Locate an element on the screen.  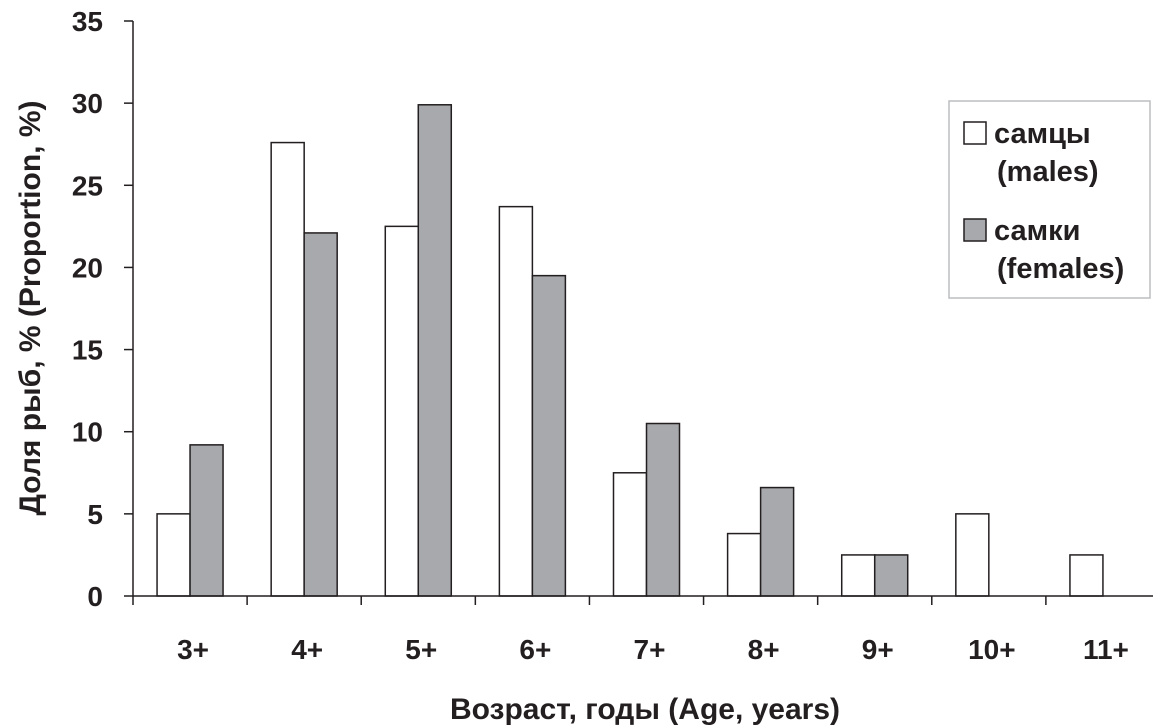
legend-swatch-males is located at coordinates (975, 133).